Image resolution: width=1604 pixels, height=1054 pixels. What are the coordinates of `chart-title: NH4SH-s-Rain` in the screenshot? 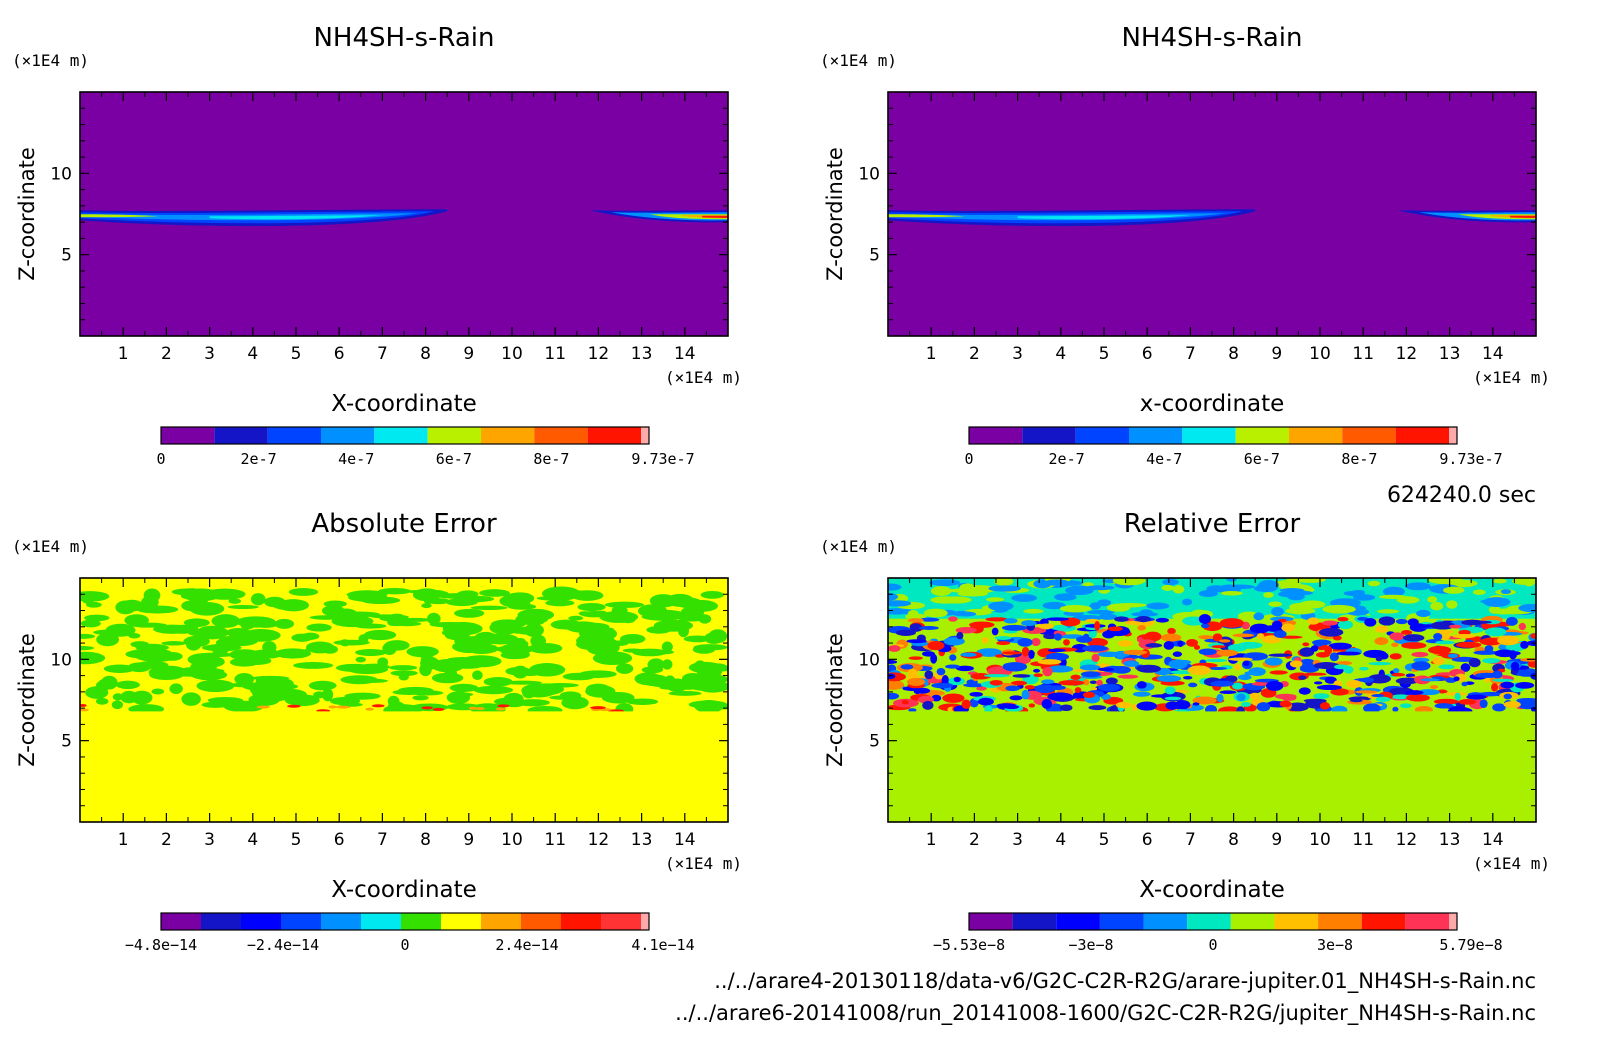 It's located at (403, 38).